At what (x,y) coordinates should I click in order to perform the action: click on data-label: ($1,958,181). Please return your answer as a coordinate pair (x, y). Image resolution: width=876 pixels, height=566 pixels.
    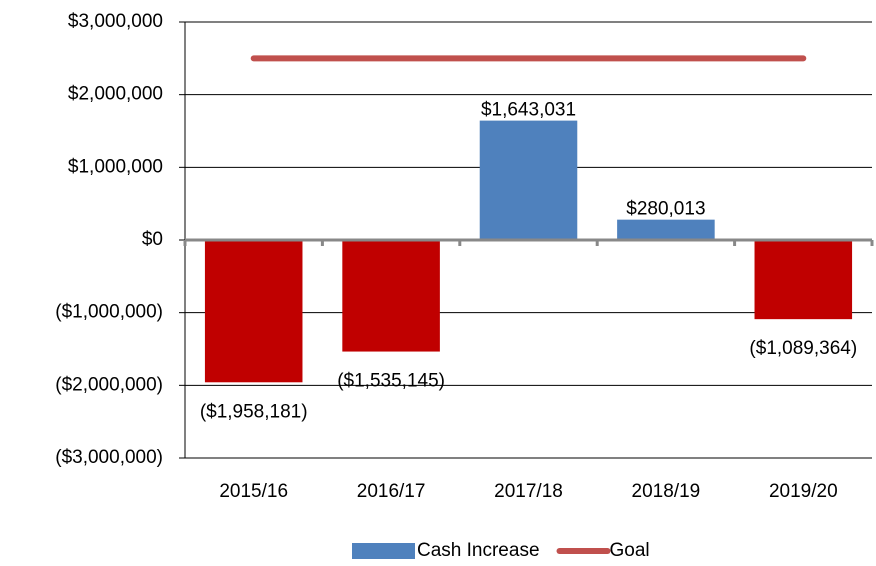
    Looking at the image, I should click on (254, 411).